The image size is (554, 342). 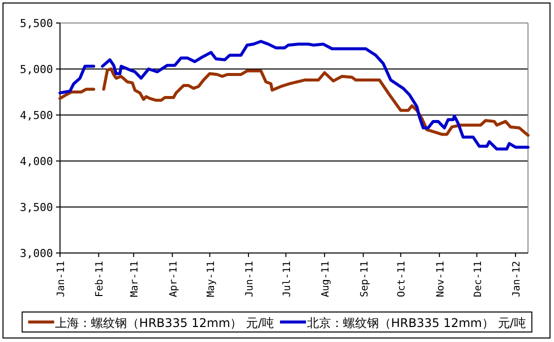 What do you see at coordinates (478, 279) in the screenshot?
I see `x-tick-label: Dec-11` at bounding box center [478, 279].